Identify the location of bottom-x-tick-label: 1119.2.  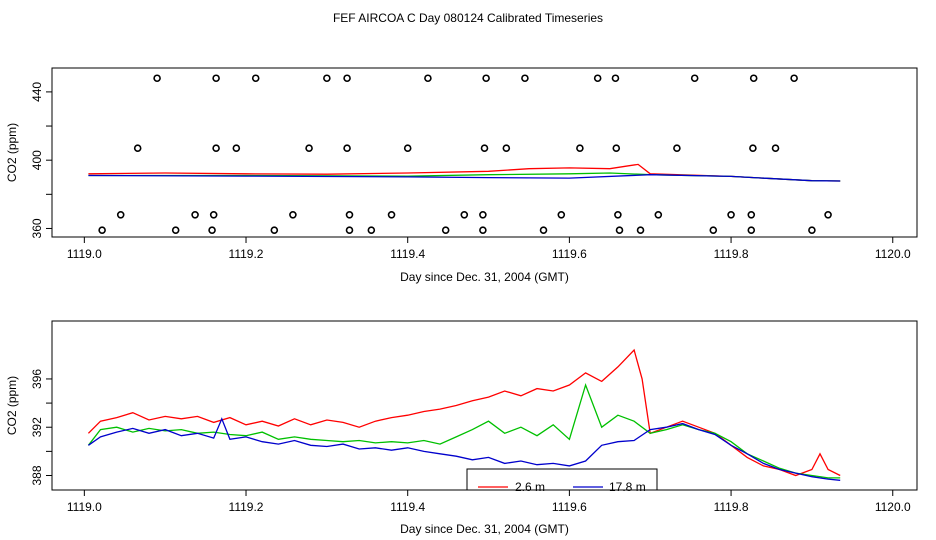
(246, 507).